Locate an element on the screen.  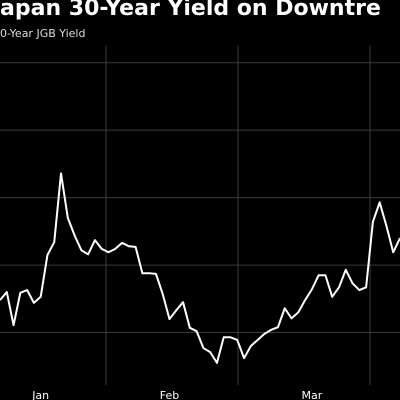
x-tick-label: Feb is located at coordinates (169, 394).